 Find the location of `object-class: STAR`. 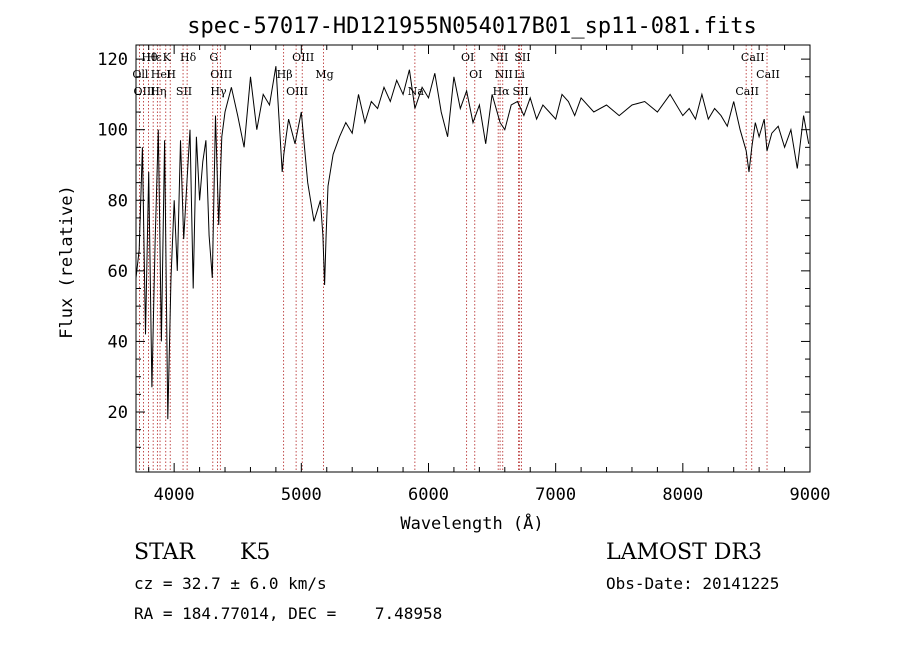

object-class: STAR is located at coordinates (164, 552).